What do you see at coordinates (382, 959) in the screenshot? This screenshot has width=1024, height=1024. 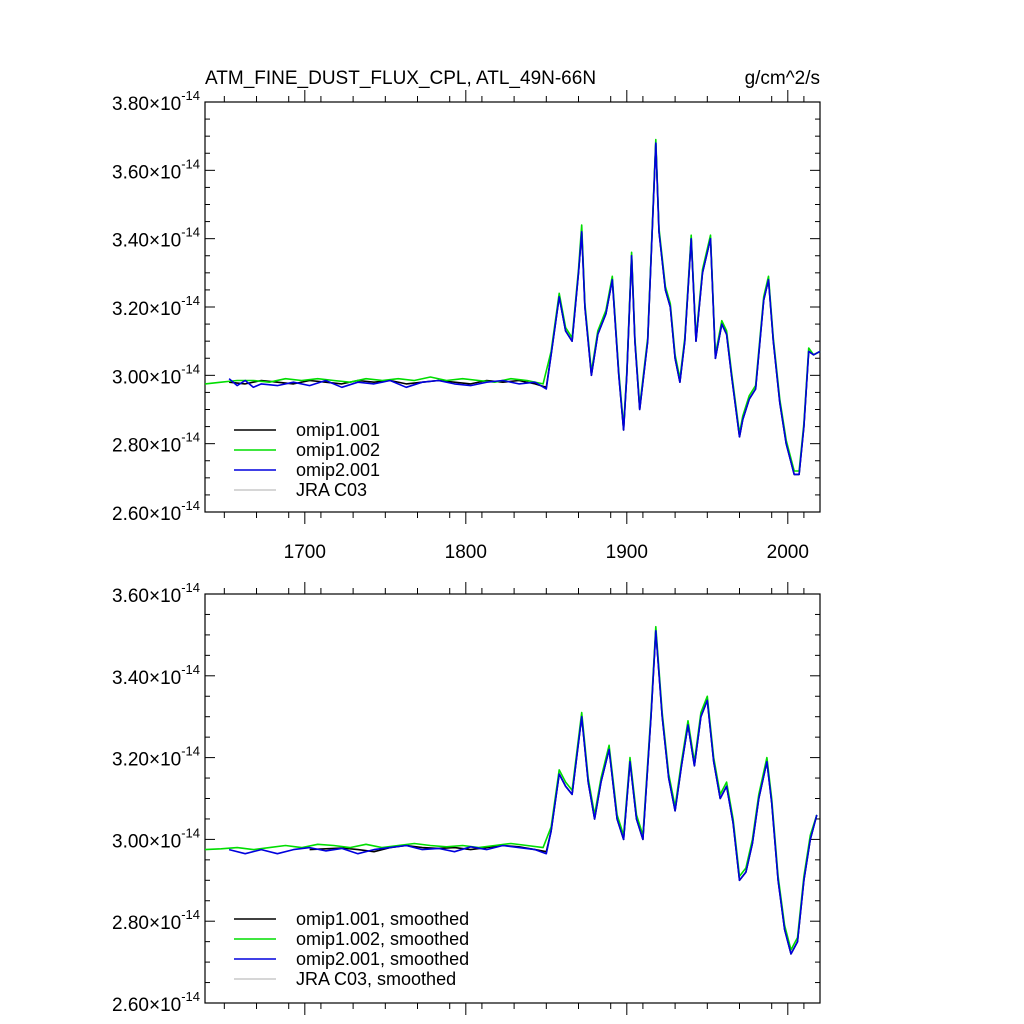 I see `legend-label: omip2.001, smoothed` at bounding box center [382, 959].